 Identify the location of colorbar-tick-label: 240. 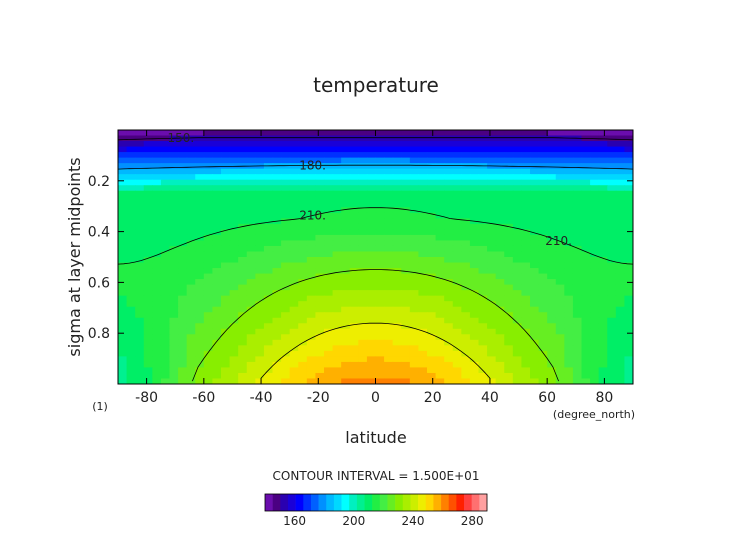
(413, 521).